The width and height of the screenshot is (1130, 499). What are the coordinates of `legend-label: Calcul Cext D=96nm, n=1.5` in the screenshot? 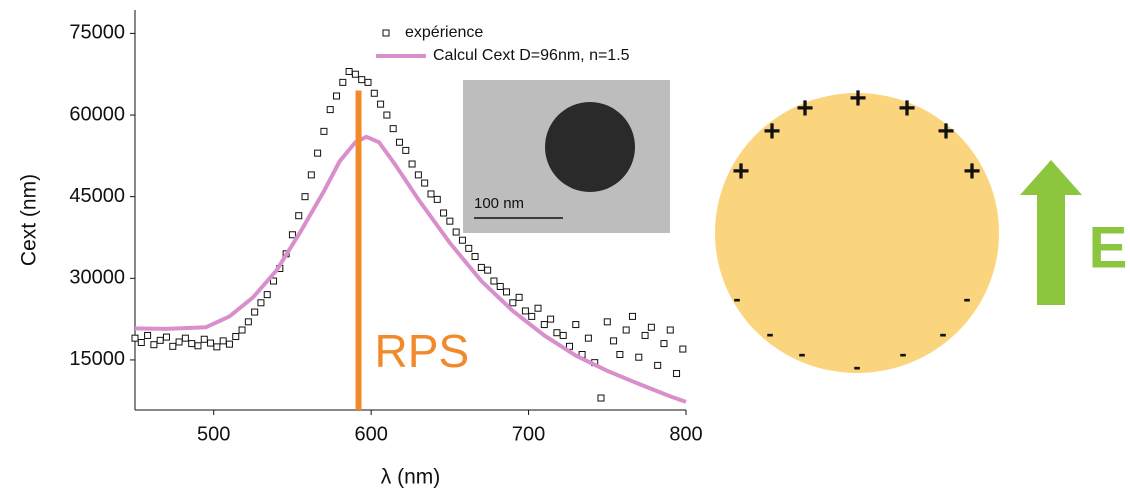 It's located at (531, 55).